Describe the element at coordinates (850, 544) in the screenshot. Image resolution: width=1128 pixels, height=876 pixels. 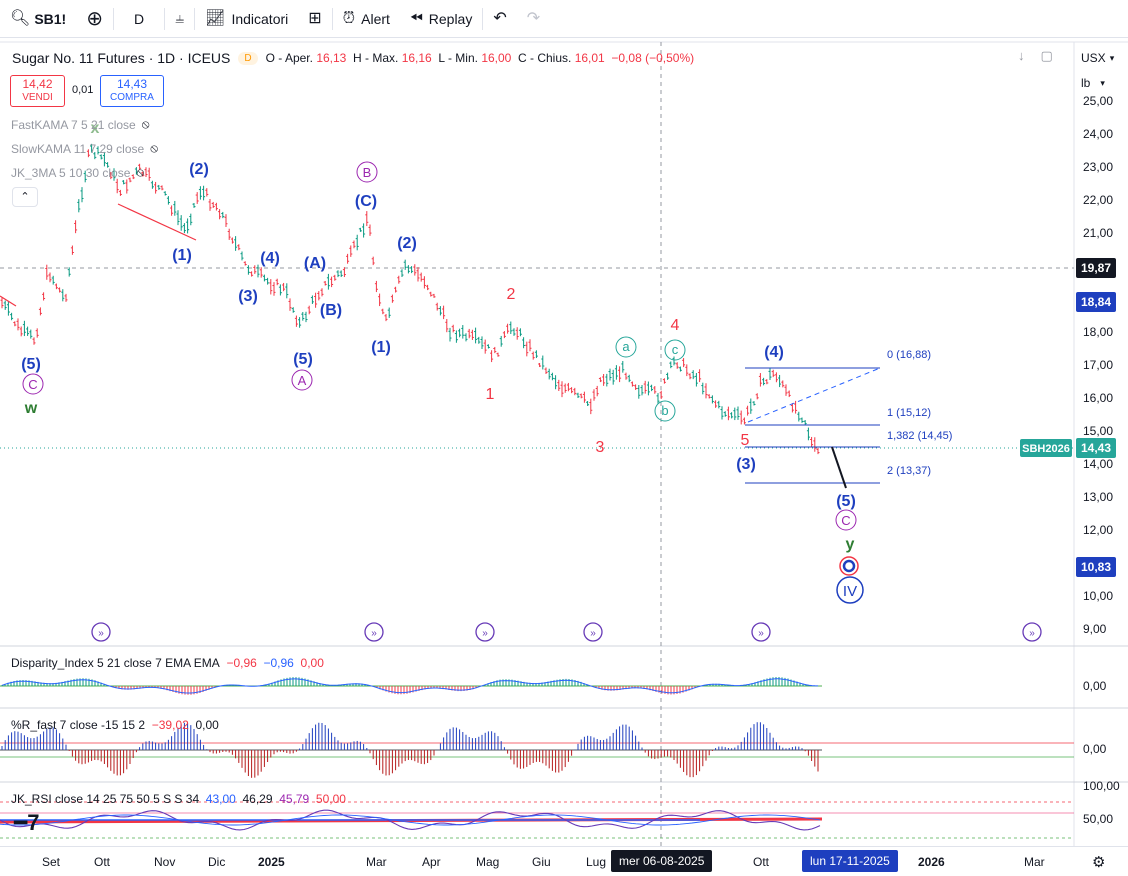
I see `wave-label: y` at that location.